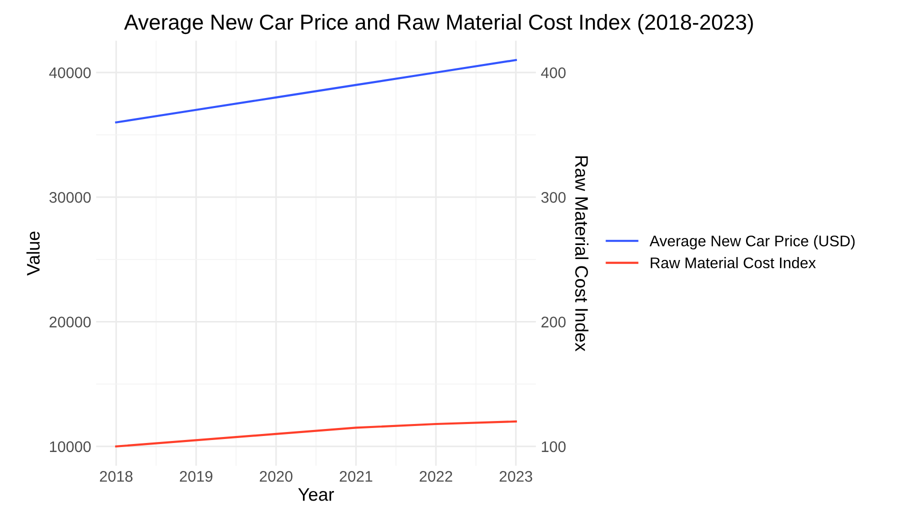 This screenshot has height=509, width=916. What do you see at coordinates (33, 254) in the screenshot?
I see `y-axis-title: Value` at bounding box center [33, 254].